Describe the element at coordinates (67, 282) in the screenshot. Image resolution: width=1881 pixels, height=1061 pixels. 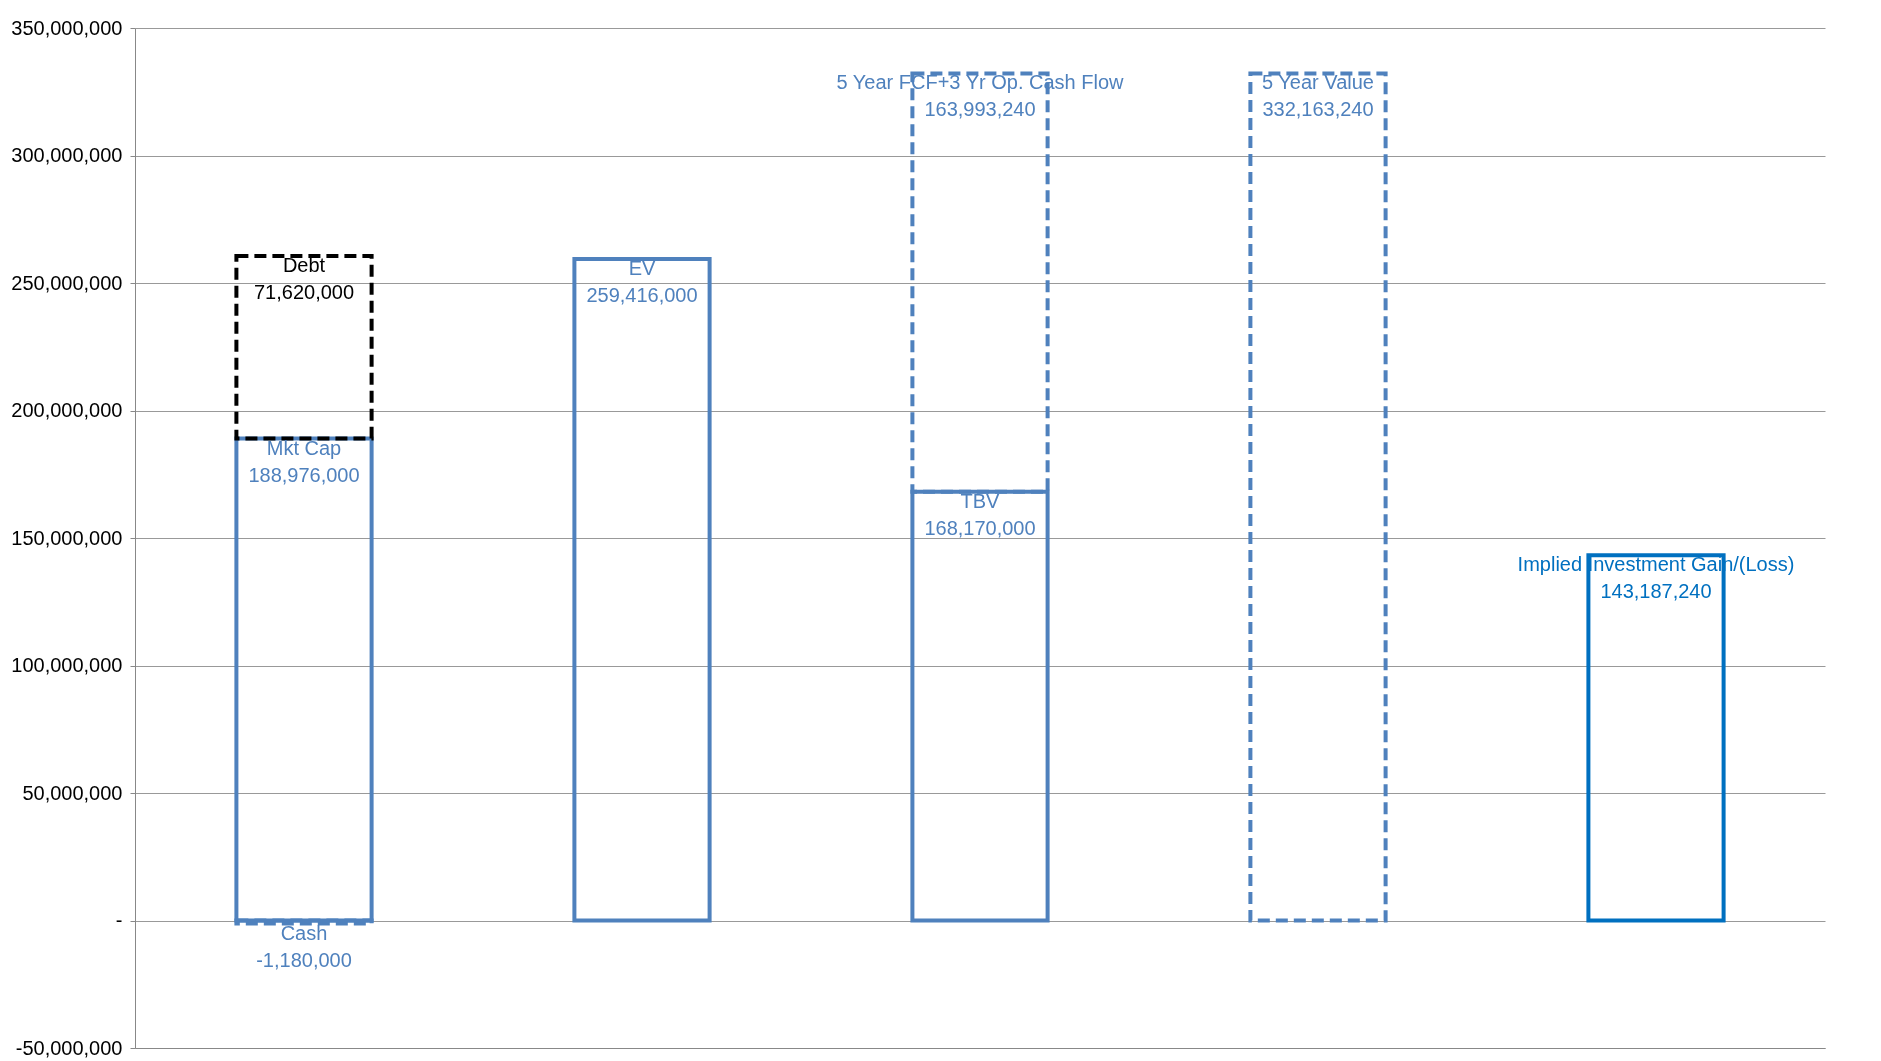
I see `y-tick-label: 250,000,000` at that location.